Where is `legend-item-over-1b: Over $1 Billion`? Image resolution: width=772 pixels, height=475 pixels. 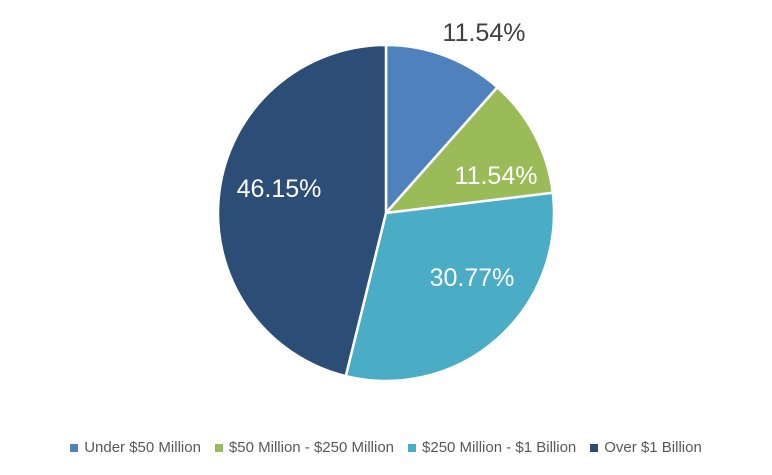
legend-item-over-1b: Over $1 Billion is located at coordinates (646, 447).